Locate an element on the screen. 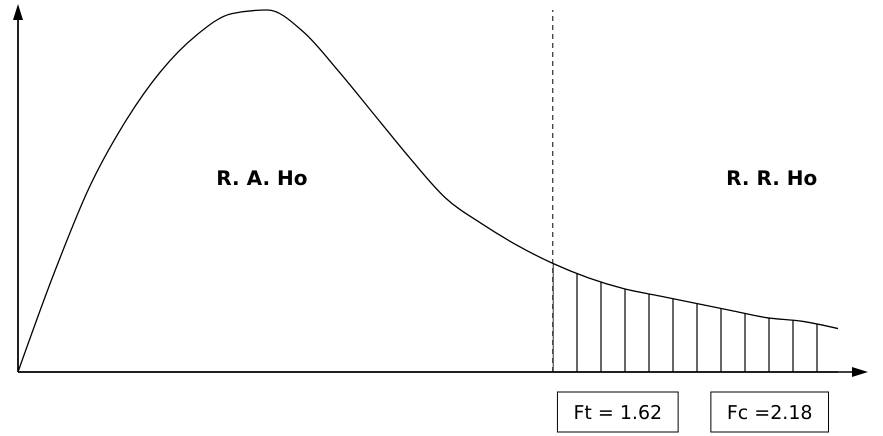  annotation: R. R. Ho is located at coordinates (772, 178).